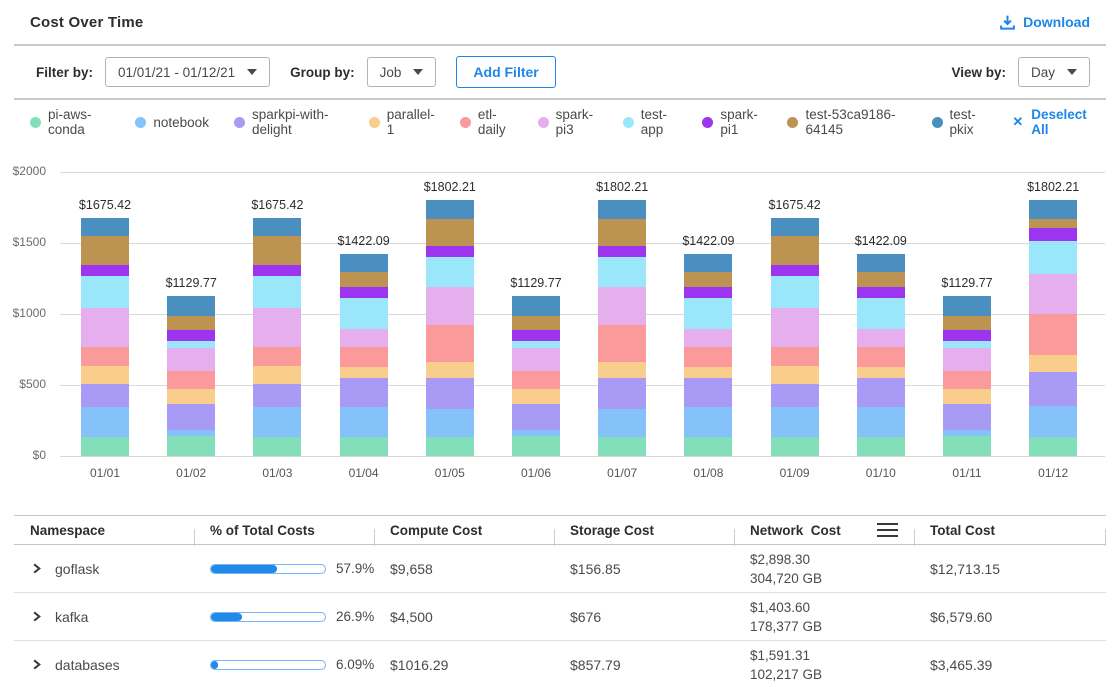 The image size is (1120, 687). Describe the element at coordinates (464, 534) in the screenshot. I see `column-header-compute-cost: Compute Cost` at that location.